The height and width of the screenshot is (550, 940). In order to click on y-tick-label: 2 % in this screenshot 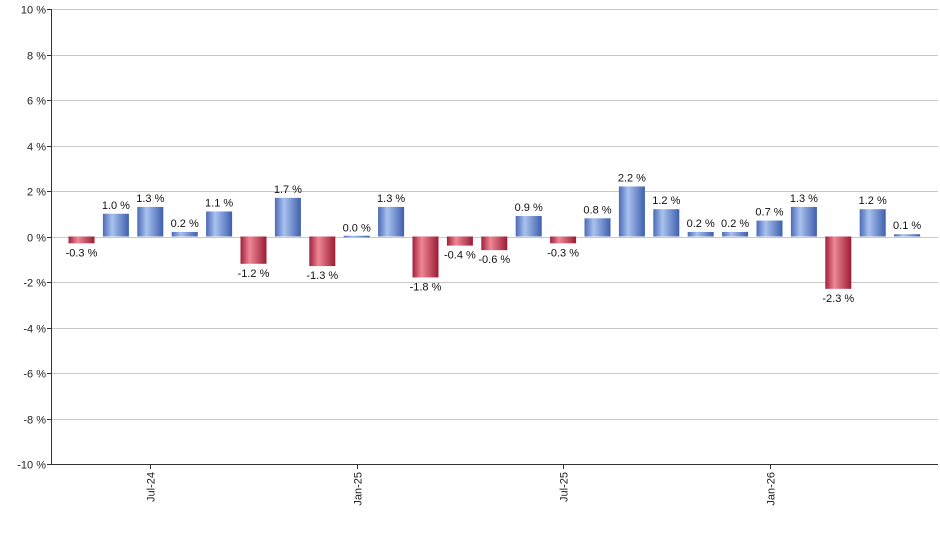, I will do `click(36, 193)`.